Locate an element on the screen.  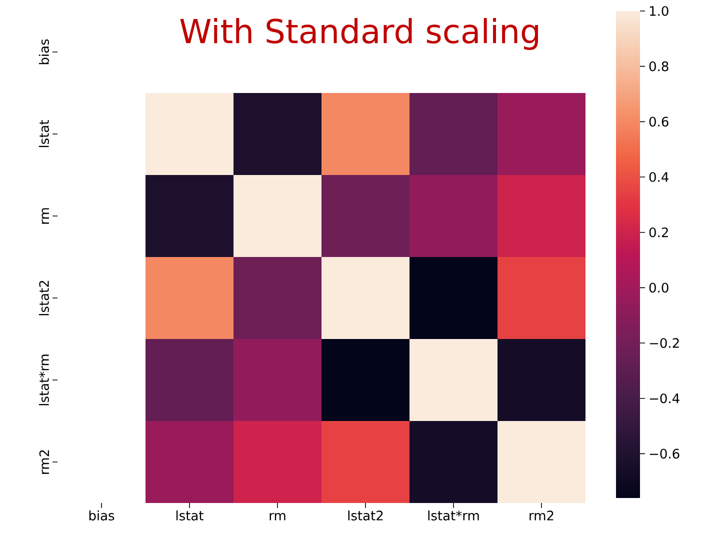
y-tick-label: lstat2 is located at coordinates (43, 298).